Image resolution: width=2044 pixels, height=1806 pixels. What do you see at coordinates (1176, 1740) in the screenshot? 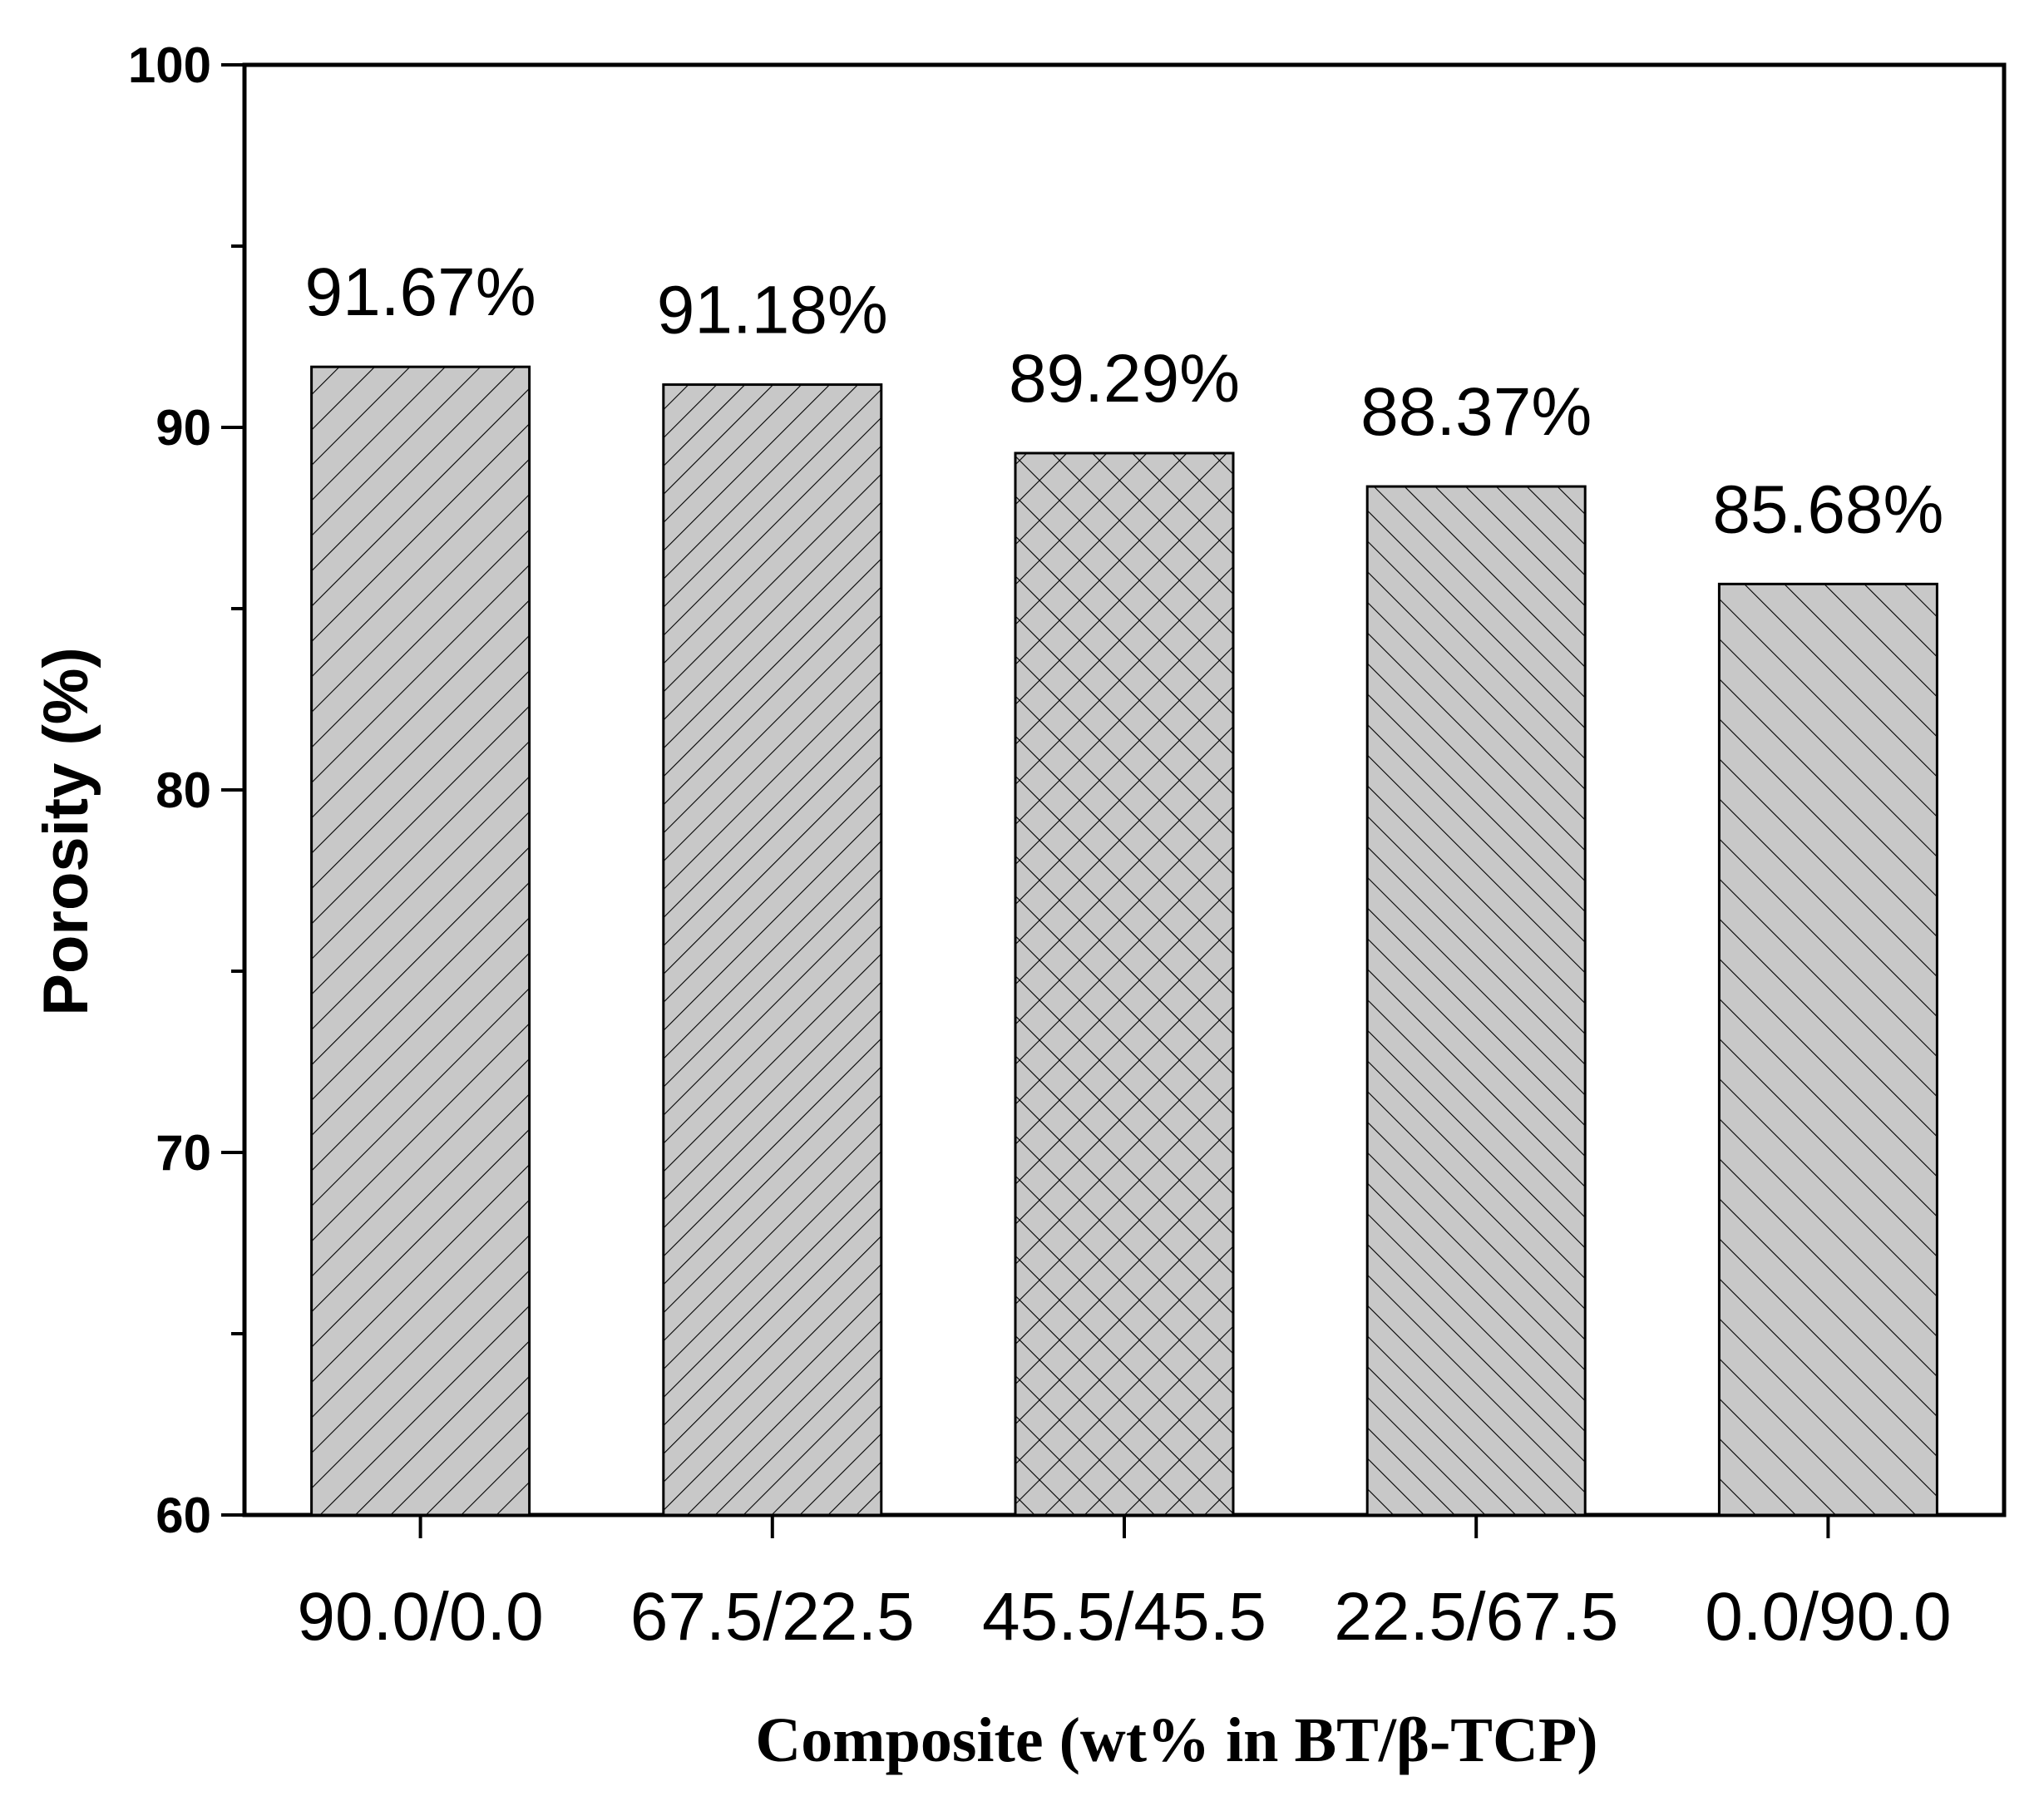
I see `x-axis-title: Composite (wt% in BT/β-TCP)` at bounding box center [1176, 1740].